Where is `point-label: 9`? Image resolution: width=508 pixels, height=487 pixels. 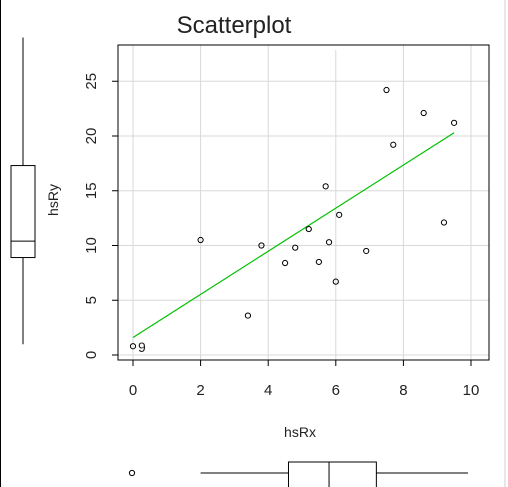 point-label: 9 is located at coordinates (142, 347).